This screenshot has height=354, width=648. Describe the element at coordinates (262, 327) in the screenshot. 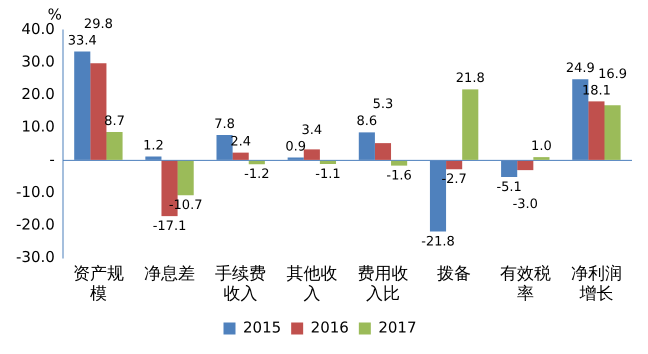

I see `legend-label: 2015` at that location.